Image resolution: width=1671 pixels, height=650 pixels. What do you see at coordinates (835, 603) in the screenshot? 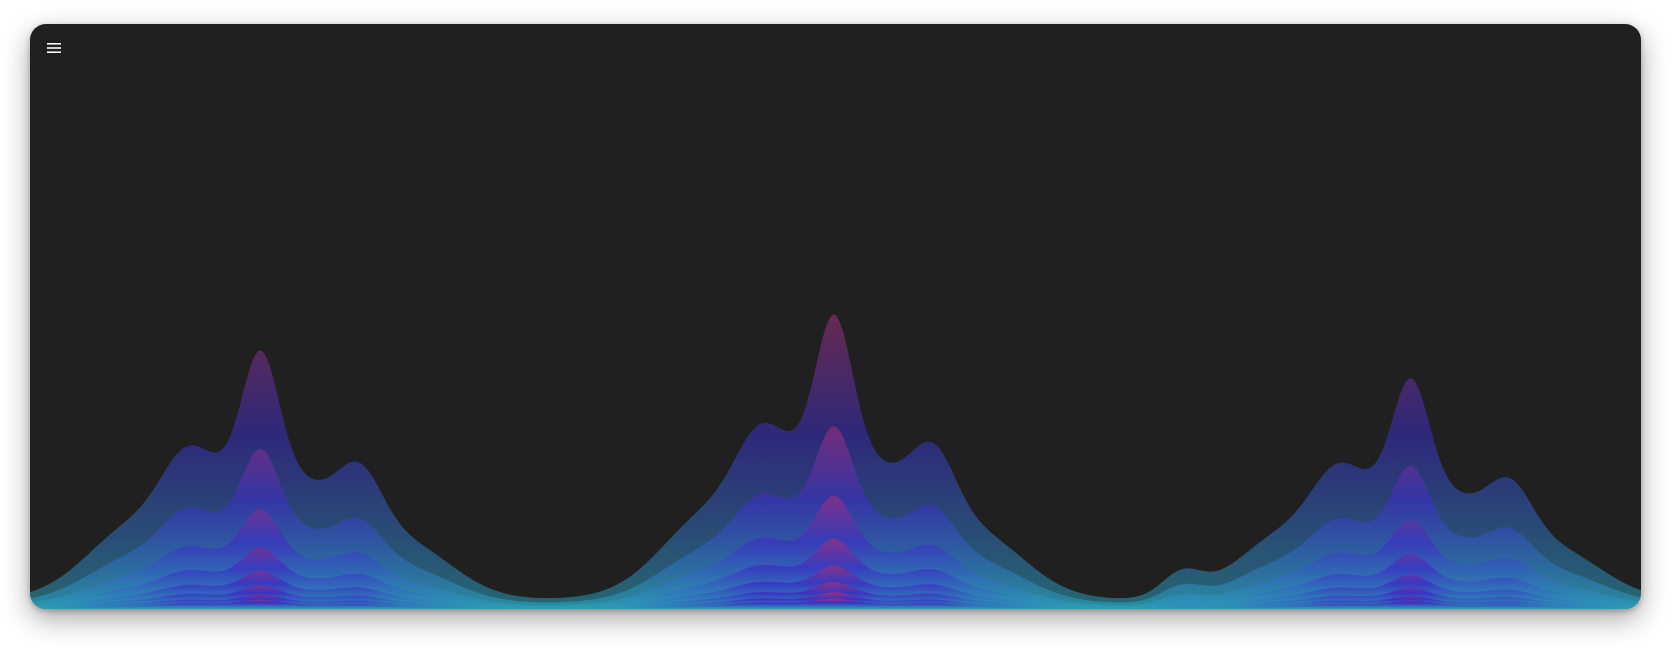
I see `wave-layer` at bounding box center [835, 603].